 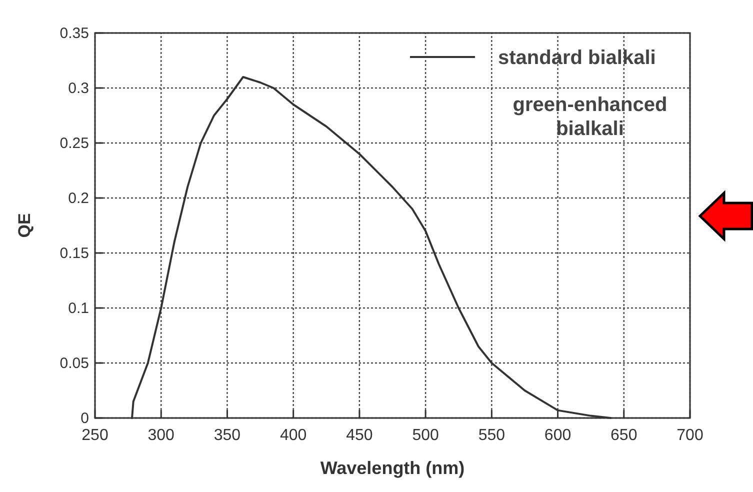 I want to click on x-tick-label: 450, so click(x=359, y=435).